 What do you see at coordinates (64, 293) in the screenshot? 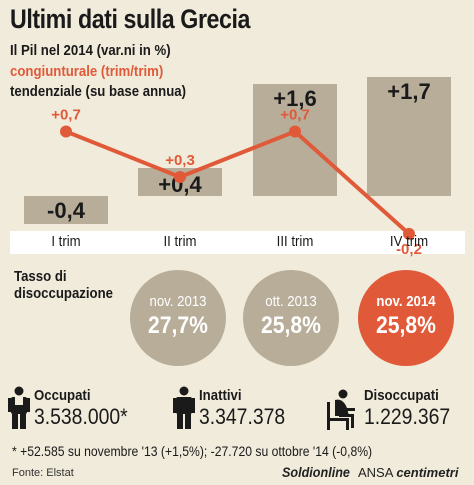
I see `unemployment-title-line2: disoccupazione` at bounding box center [64, 293].